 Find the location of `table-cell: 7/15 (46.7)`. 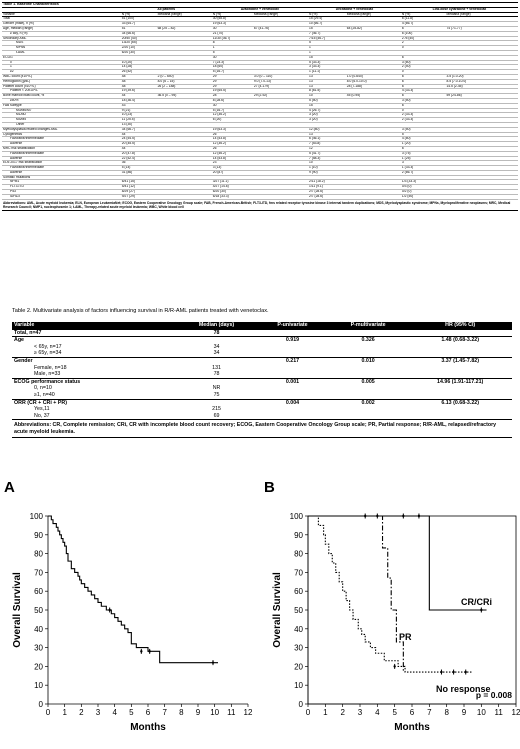

table-cell: 7/15 (46.7) is located at coordinates (327, 39).